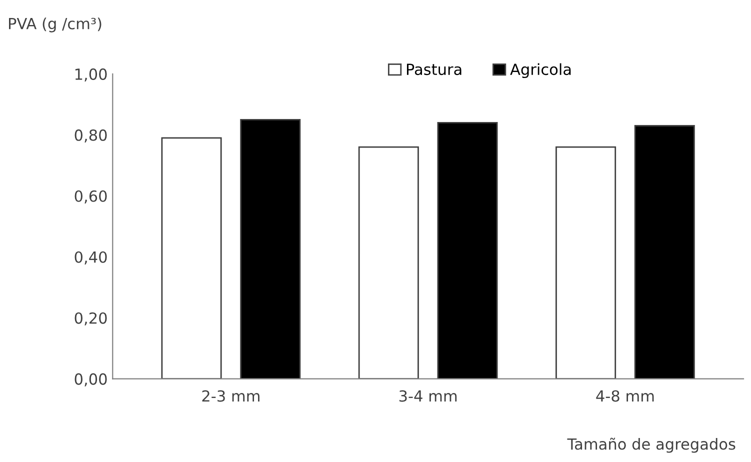 The width and height of the screenshot is (751, 462). I want to click on x-tick-label: 4-8 mm, so click(625, 396).